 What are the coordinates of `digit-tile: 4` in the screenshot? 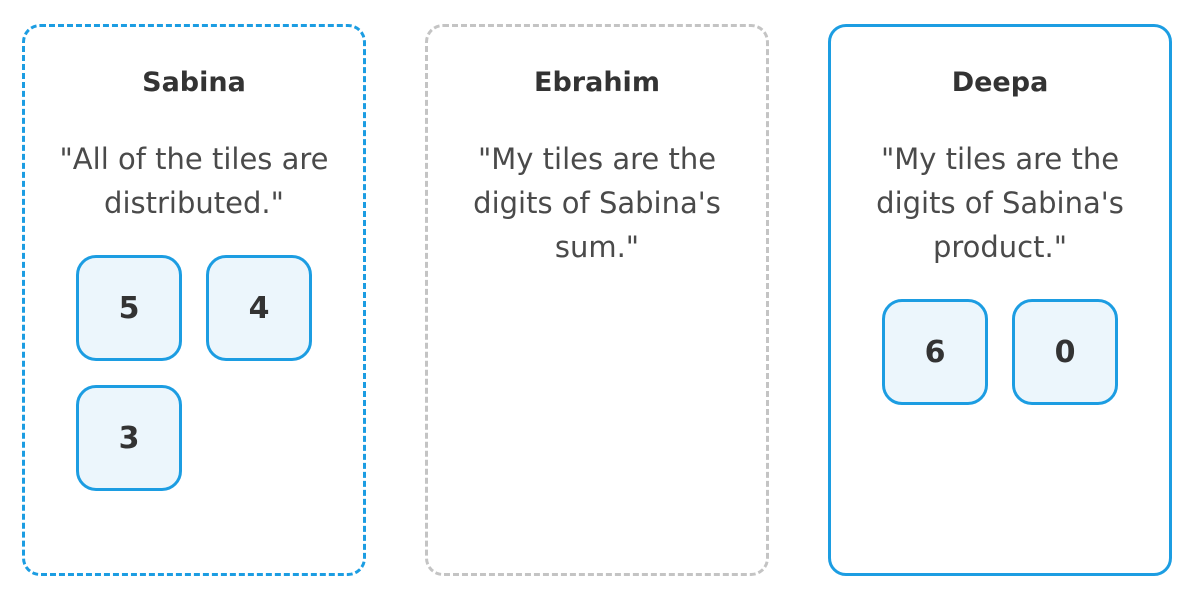 It's located at (259, 308).